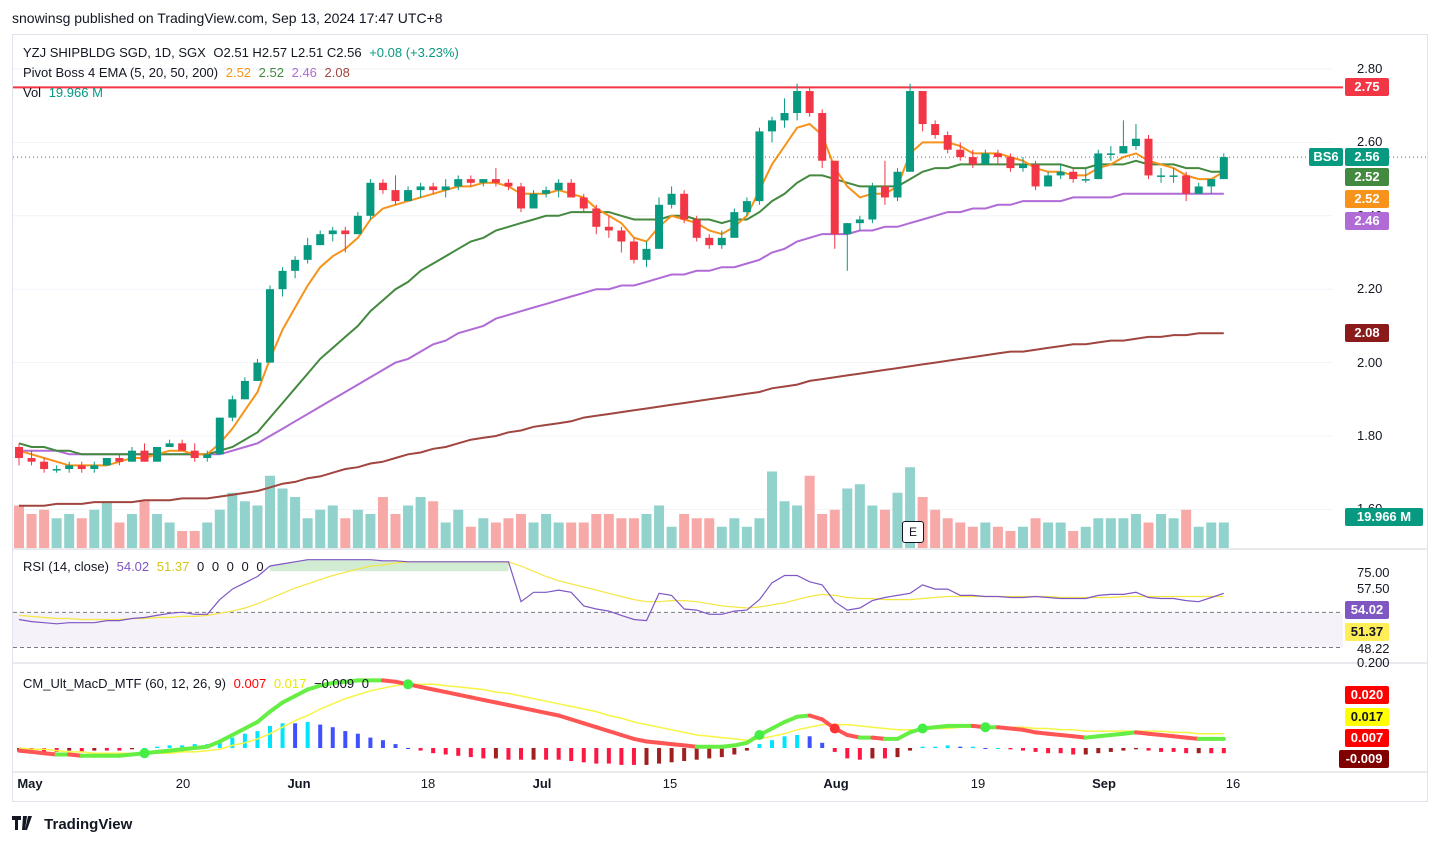 The image size is (1441, 846). I want to click on rsi-ma-line, so click(621, 591).